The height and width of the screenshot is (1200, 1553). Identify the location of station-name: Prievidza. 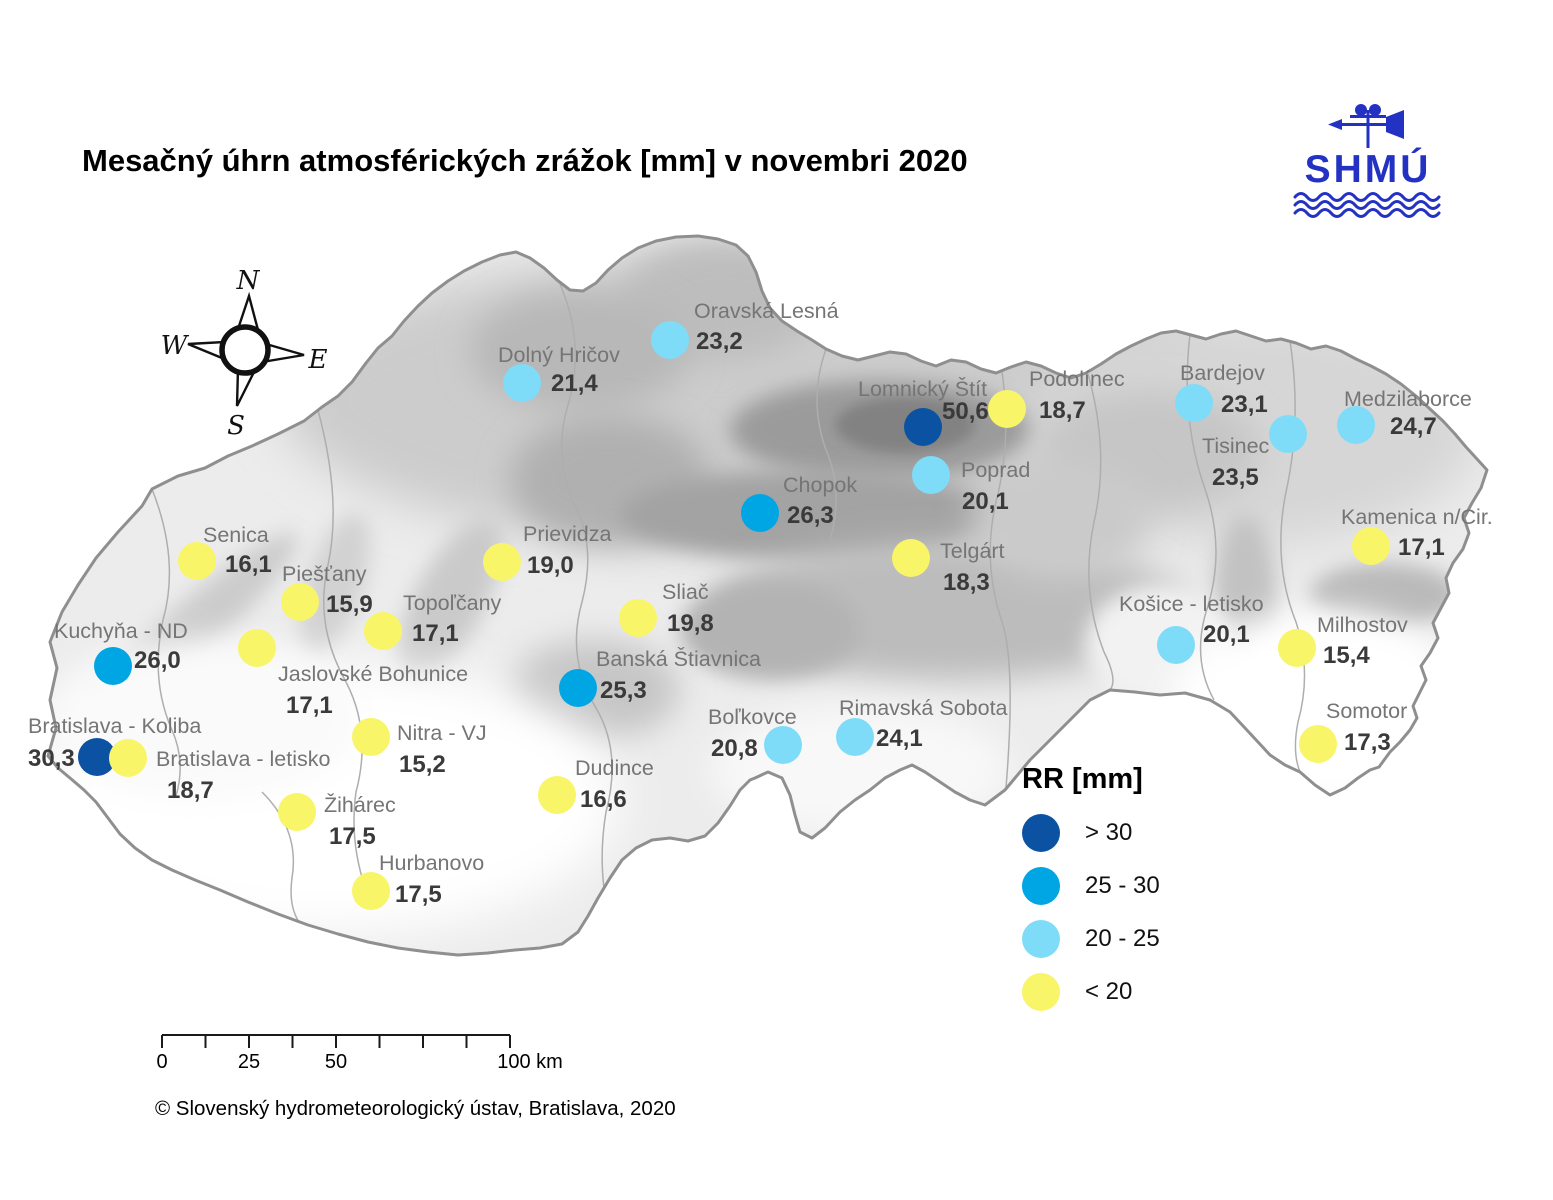
(567, 534).